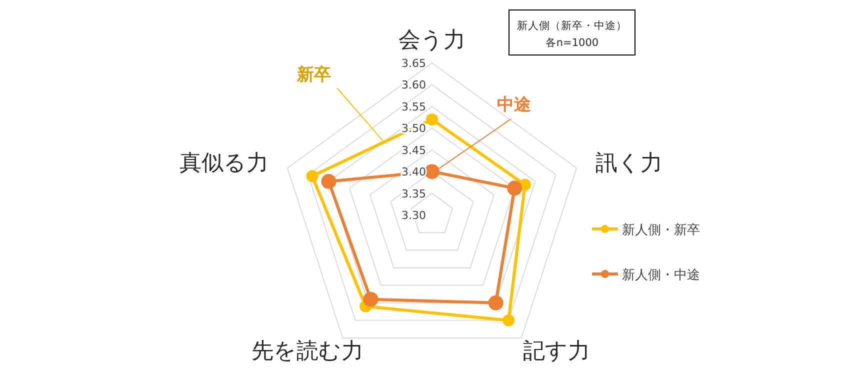 The height and width of the screenshot is (370, 865). What do you see at coordinates (661, 230) in the screenshot?
I see `legend-label: 新人側・新卒` at bounding box center [661, 230].